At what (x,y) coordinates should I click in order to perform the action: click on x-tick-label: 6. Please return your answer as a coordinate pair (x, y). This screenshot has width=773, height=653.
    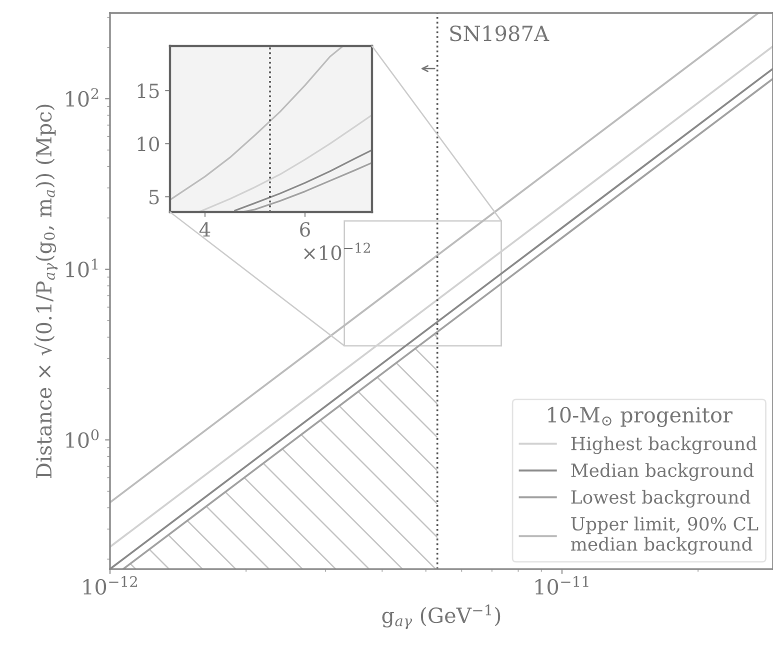
    Looking at the image, I should click on (305, 229).